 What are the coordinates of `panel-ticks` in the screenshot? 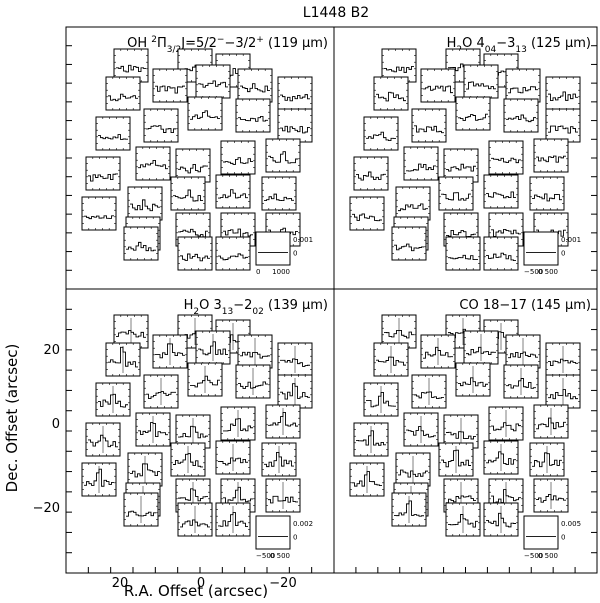 It's located at (594, 158).